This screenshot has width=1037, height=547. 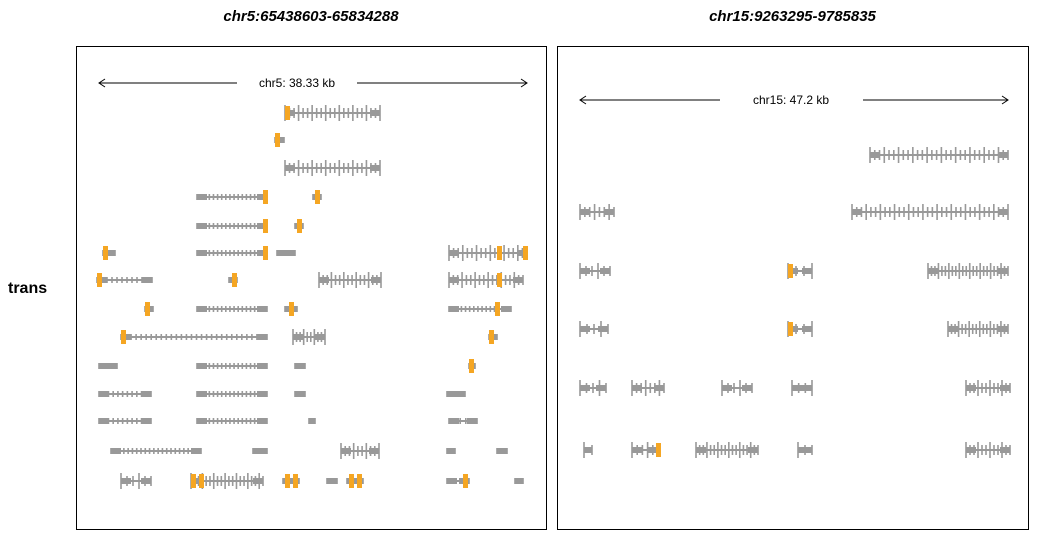 I want to click on right-panel-title: chr15:9263295-9785835, so click(x=792, y=16).